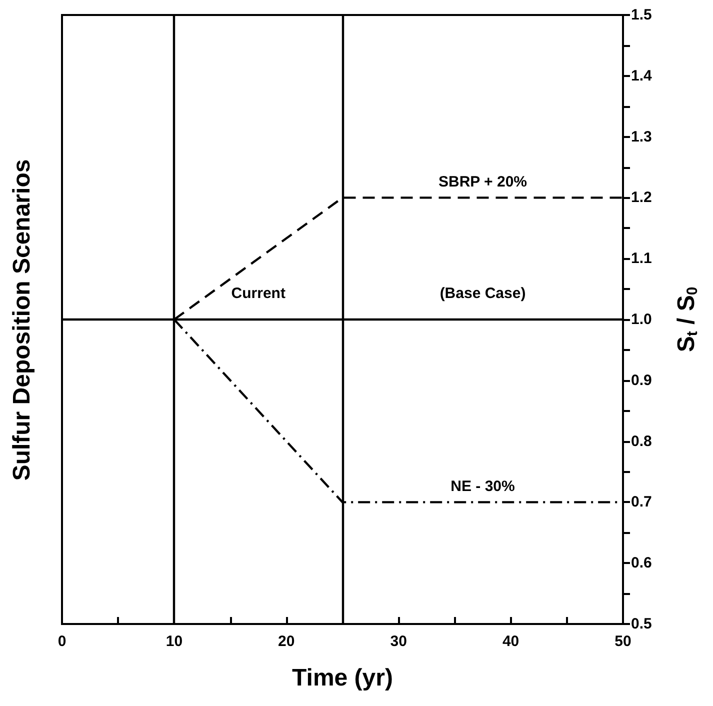 This screenshot has width=713, height=706. Describe the element at coordinates (483, 293) in the screenshot. I see `annotation: (Base Case)` at that location.